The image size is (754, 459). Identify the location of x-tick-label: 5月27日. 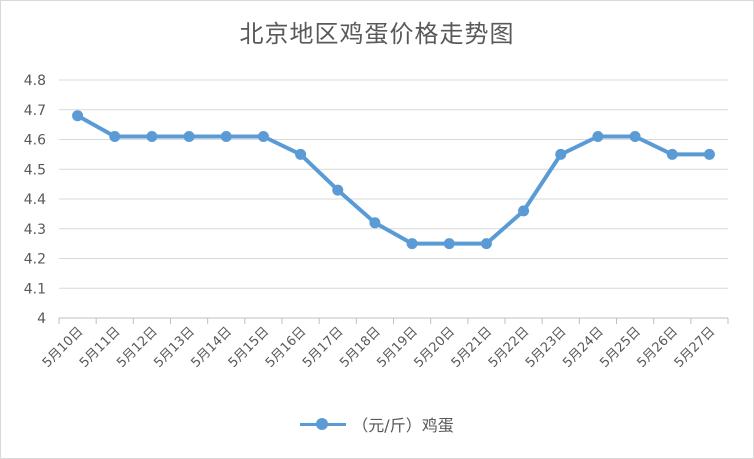
(695, 347).